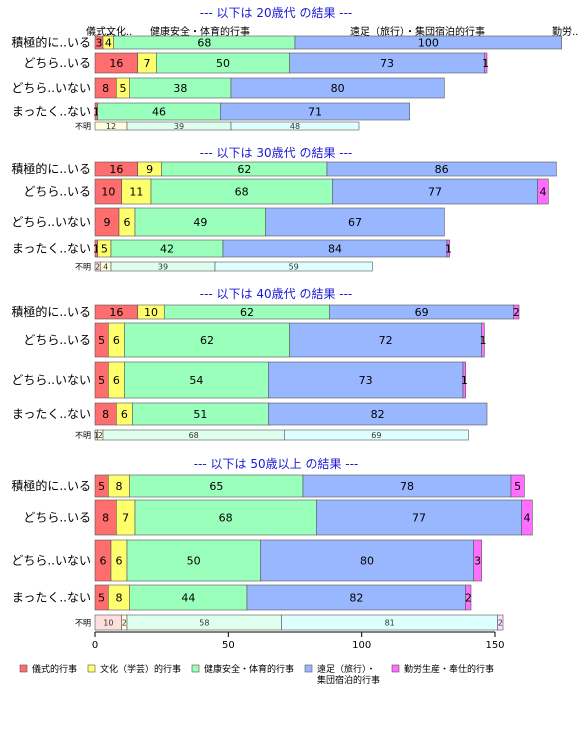 The height and width of the screenshot is (747, 580). I want to click on data-label: 84, so click(335, 249).